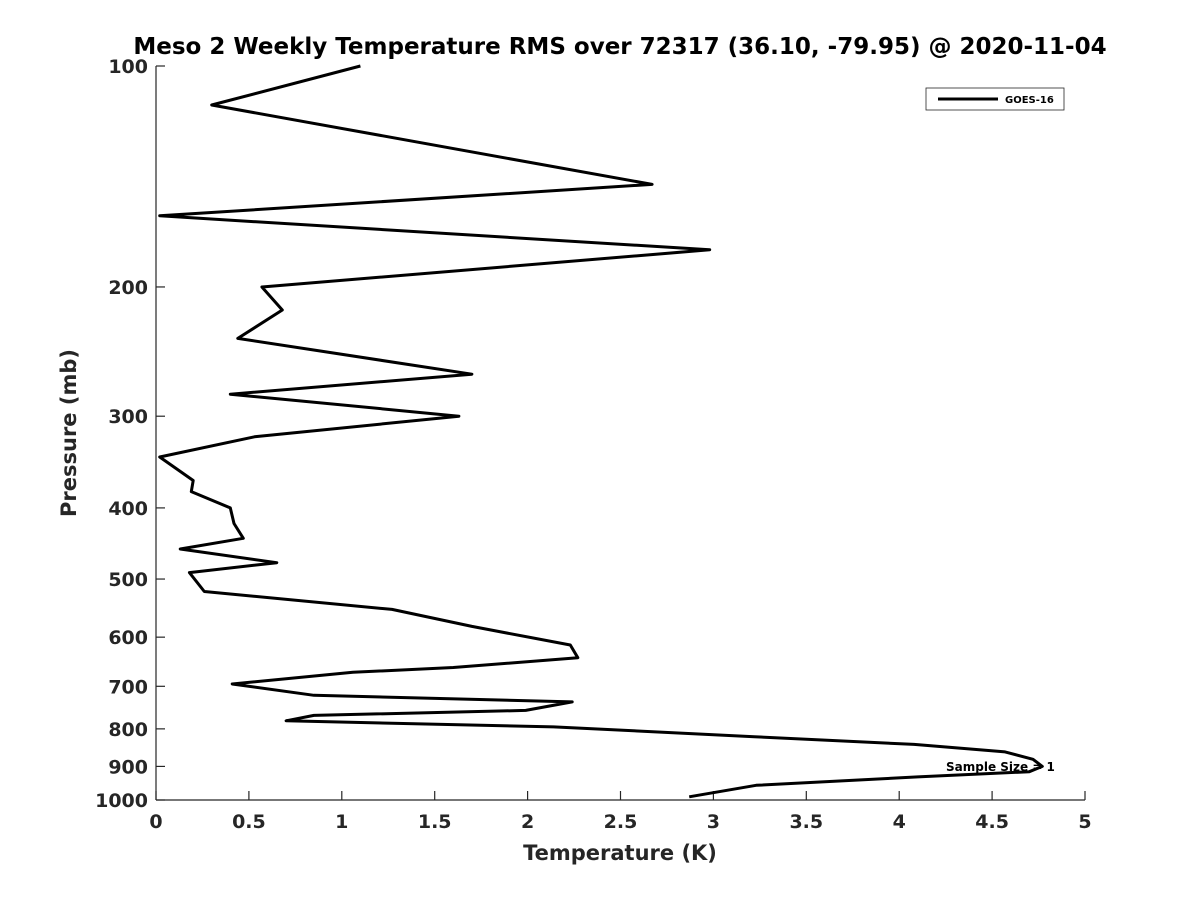  I want to click on legend: GOES-16, so click(995, 99).